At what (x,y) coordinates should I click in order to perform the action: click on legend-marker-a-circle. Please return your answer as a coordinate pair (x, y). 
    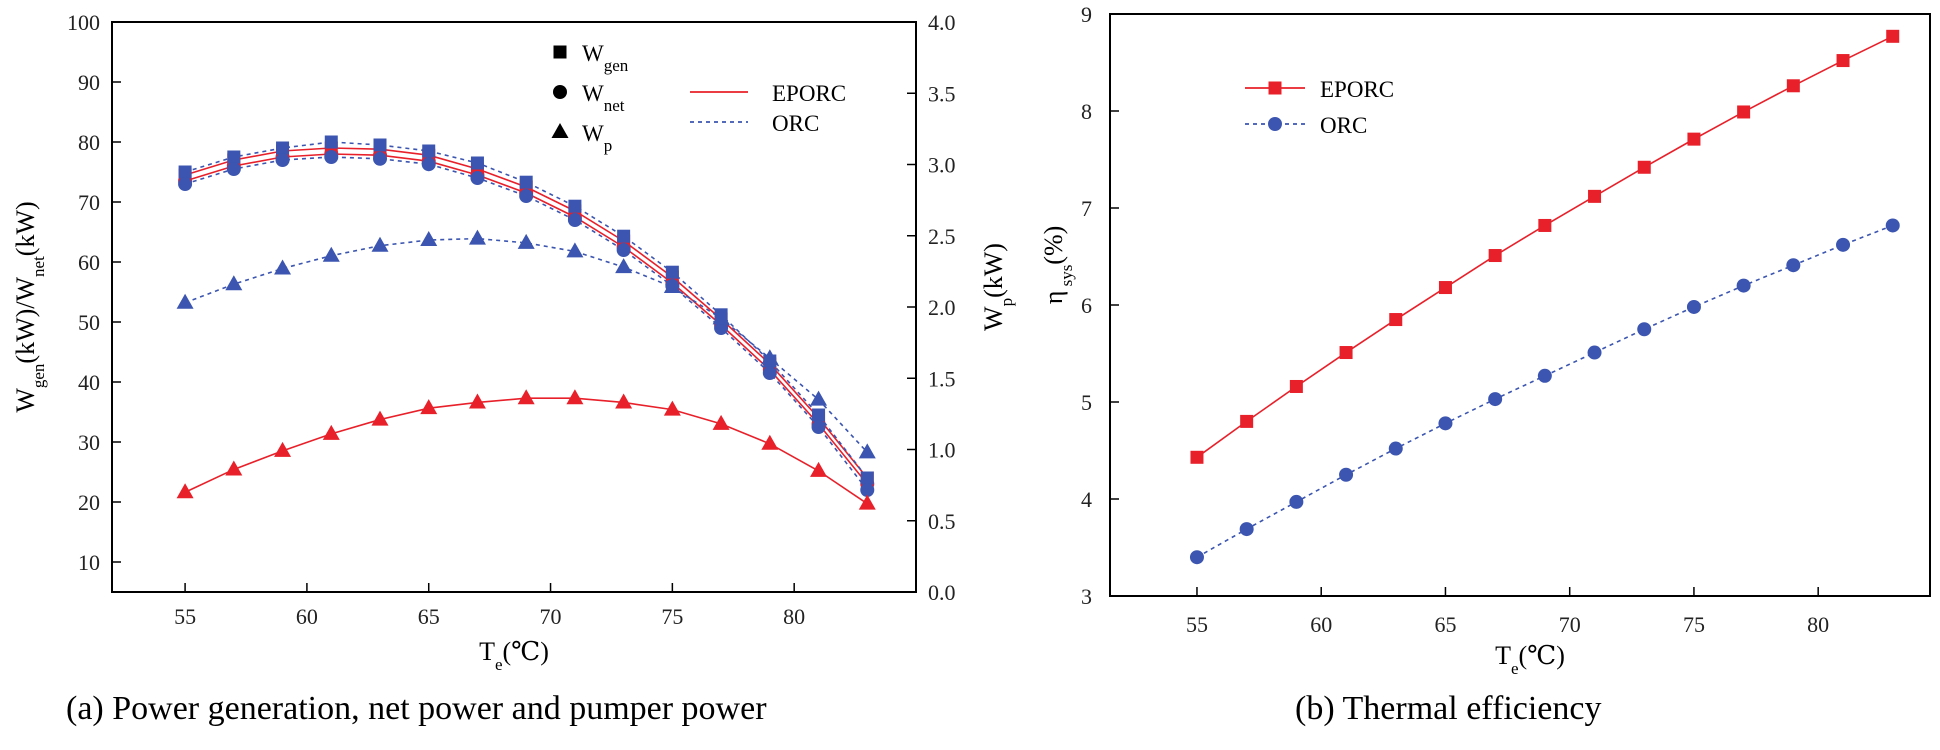
    Looking at the image, I should click on (560, 92).